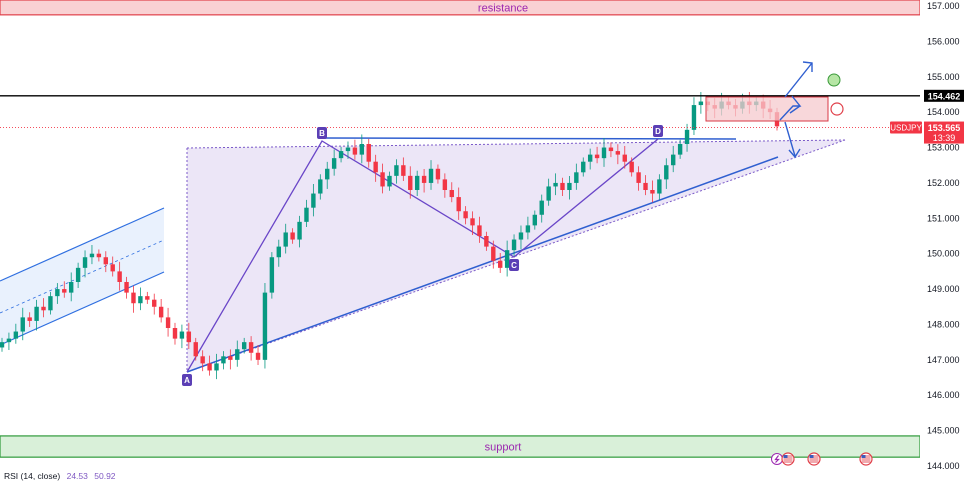 This screenshot has width=967, height=488. What do you see at coordinates (943, 148) in the screenshot?
I see `y-tick-label: 153.000` at bounding box center [943, 148].